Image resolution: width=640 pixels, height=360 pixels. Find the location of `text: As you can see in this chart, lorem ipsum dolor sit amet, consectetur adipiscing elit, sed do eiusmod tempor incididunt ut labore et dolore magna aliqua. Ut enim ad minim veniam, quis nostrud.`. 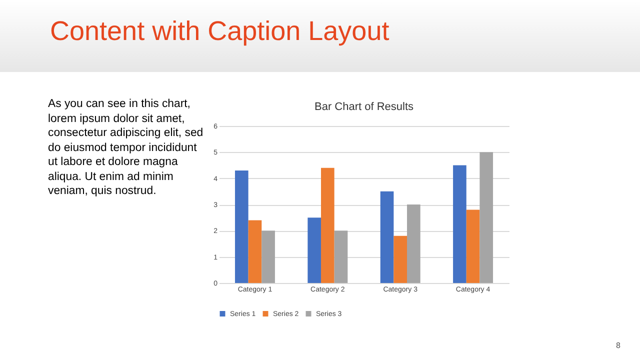

text: As you can see in this chart, lorem ipsum dolor sit amet, consectetur adipiscing elit, sed do eiusmod tempor incididunt ut labore et dolore magna aliqua. Ut enim ad minim veniam, quis nostrud. is located at coordinates (126, 147).